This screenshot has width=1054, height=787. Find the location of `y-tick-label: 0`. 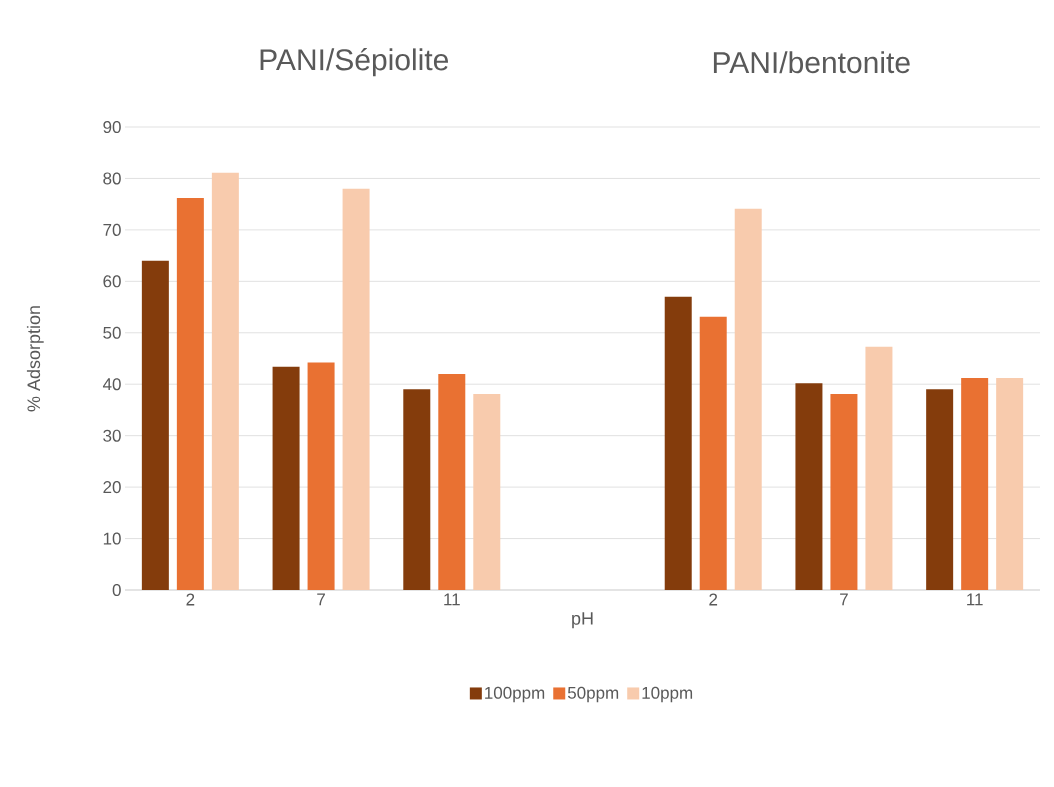

y-tick-label: 0 is located at coordinates (116, 590).